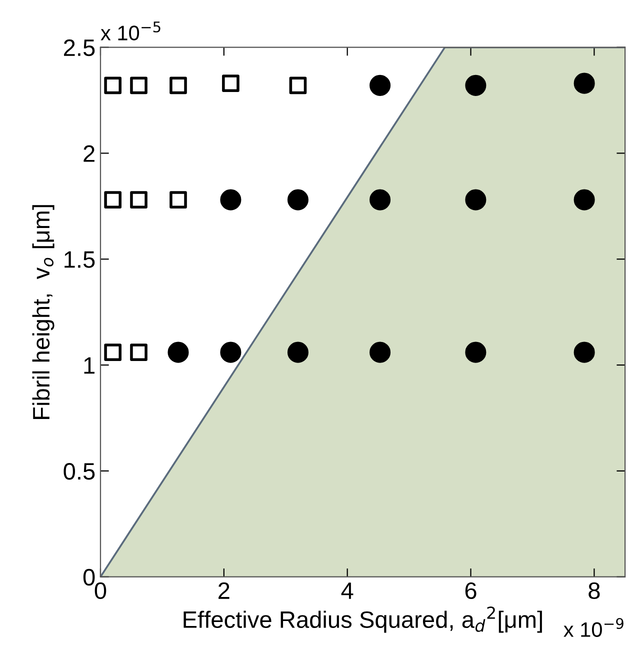  What do you see at coordinates (594, 627) in the screenshot?
I see `text: x 10$^{−9}$` at bounding box center [594, 627].